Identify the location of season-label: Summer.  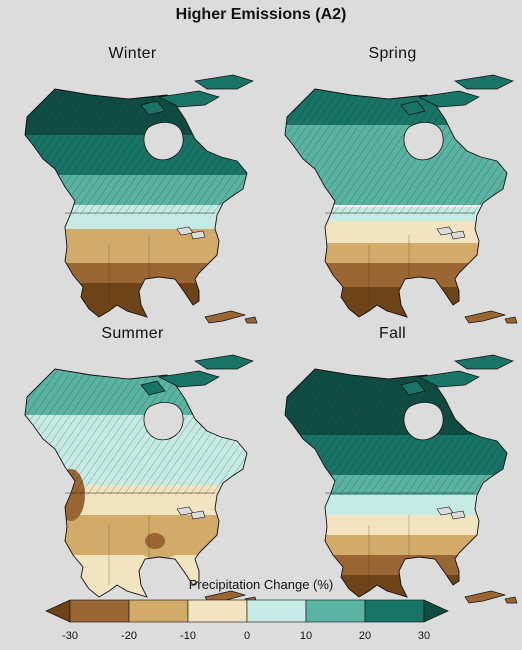
(132, 333).